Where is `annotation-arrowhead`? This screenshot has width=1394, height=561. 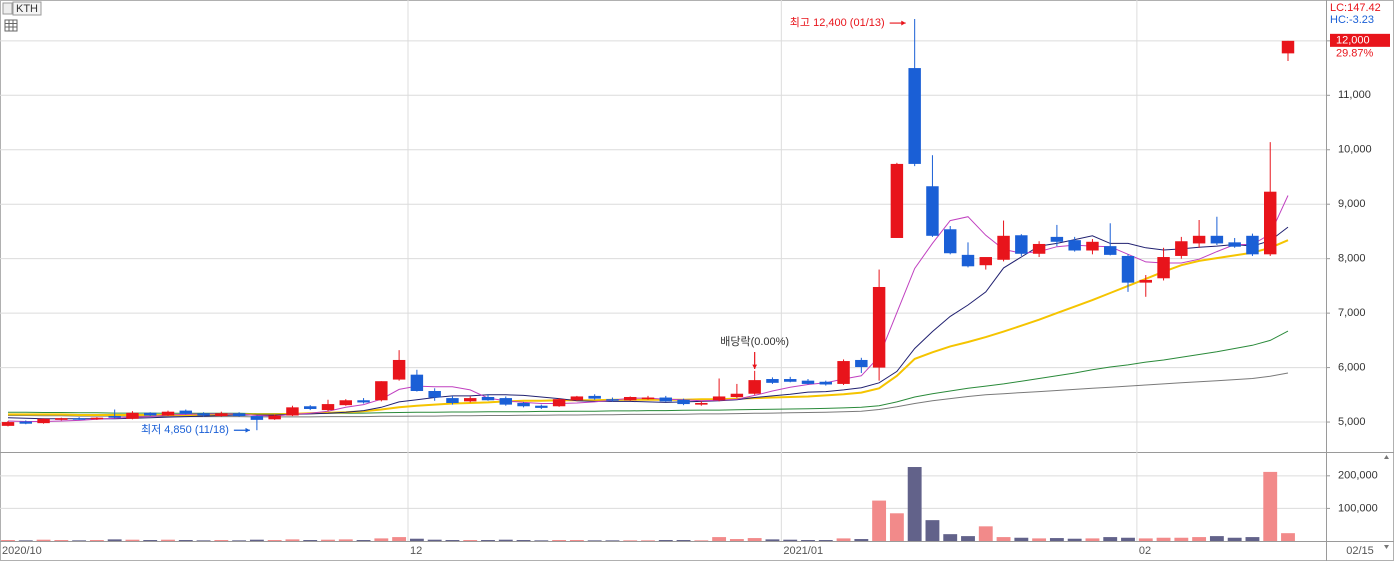
annotation-arrowhead is located at coordinates (755, 366).